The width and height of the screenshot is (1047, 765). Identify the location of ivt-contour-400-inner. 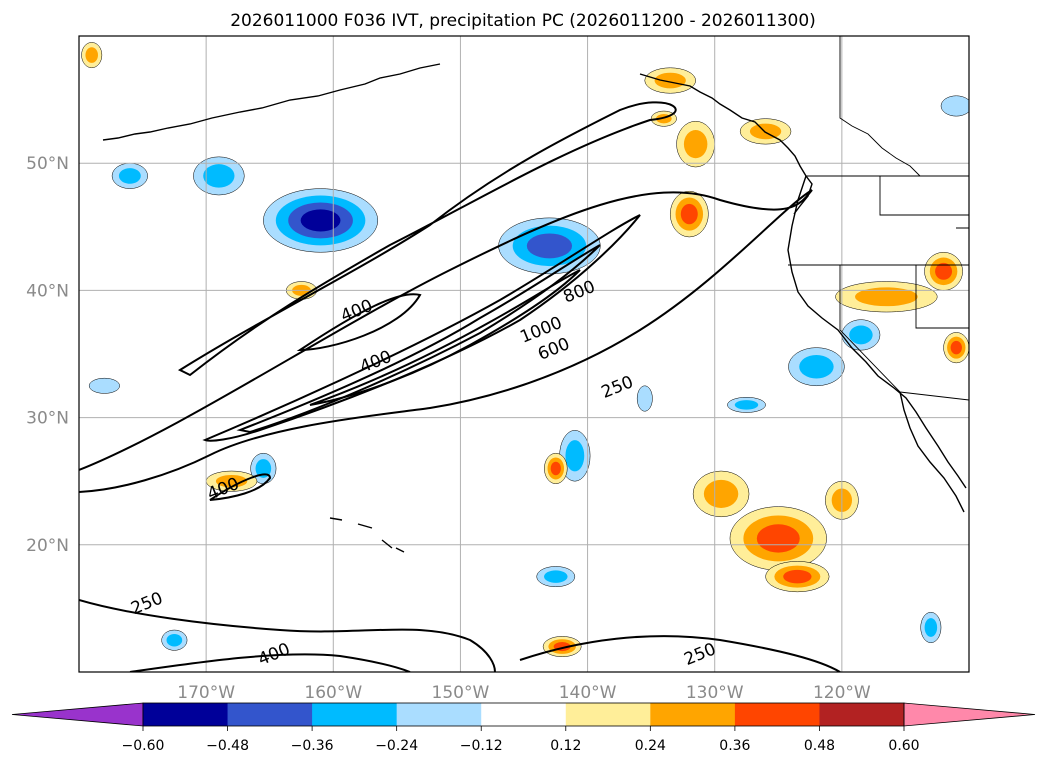
(359, 322).